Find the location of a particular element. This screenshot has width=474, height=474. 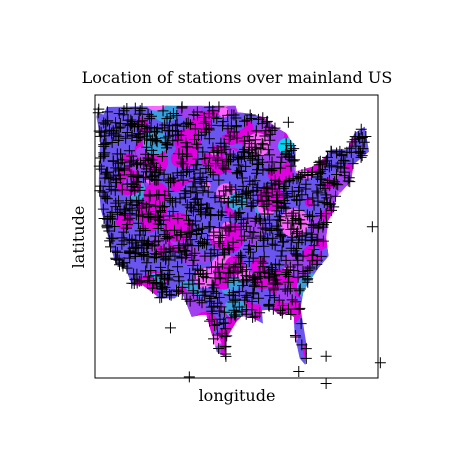

region-patch is located at coordinates (235, 308).